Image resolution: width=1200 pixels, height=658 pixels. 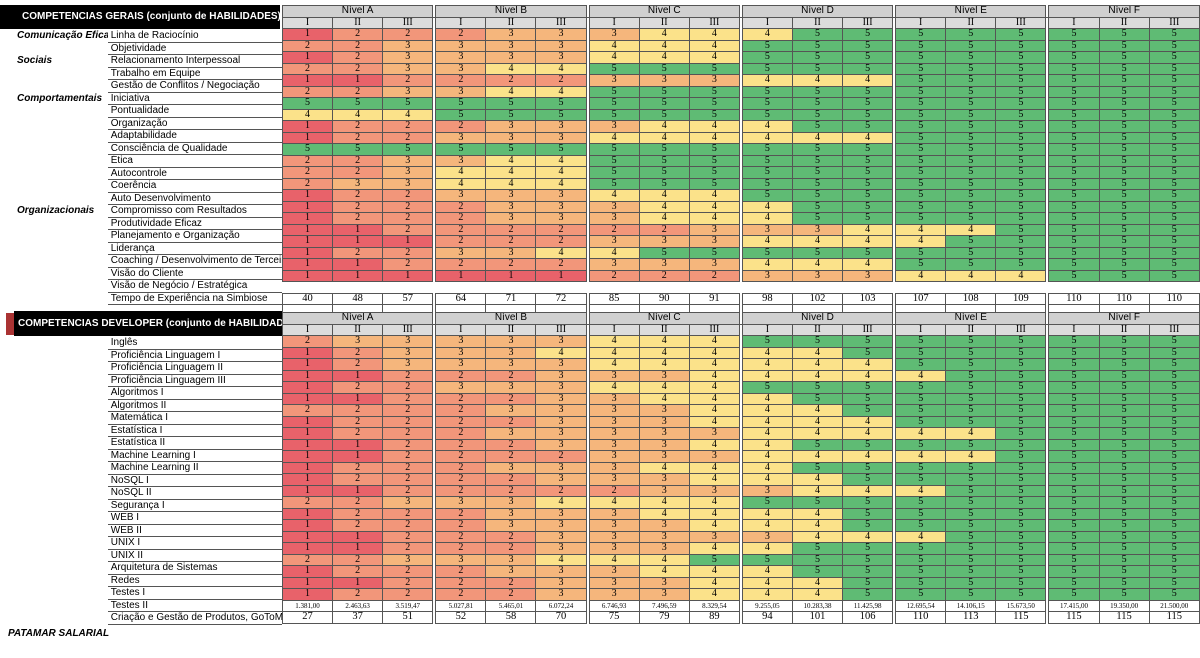 What do you see at coordinates (408, 329) in the screenshot?
I see `sublevel-header: III` at bounding box center [408, 329].